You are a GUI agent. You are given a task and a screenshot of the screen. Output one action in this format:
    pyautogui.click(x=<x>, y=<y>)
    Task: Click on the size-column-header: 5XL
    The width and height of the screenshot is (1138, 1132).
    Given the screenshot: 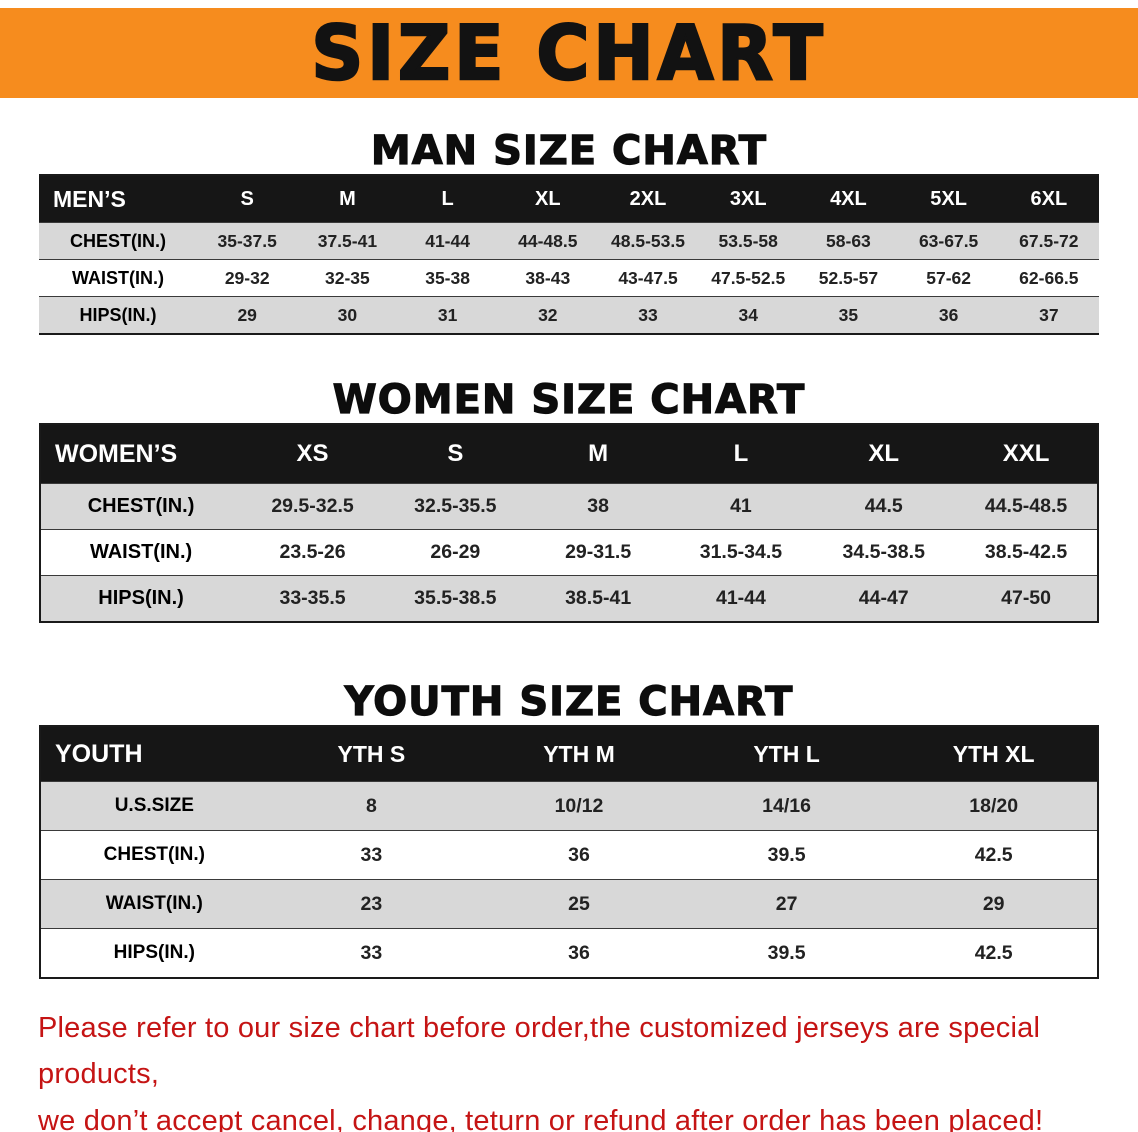 What is the action you would take?
    pyautogui.click(x=948, y=199)
    